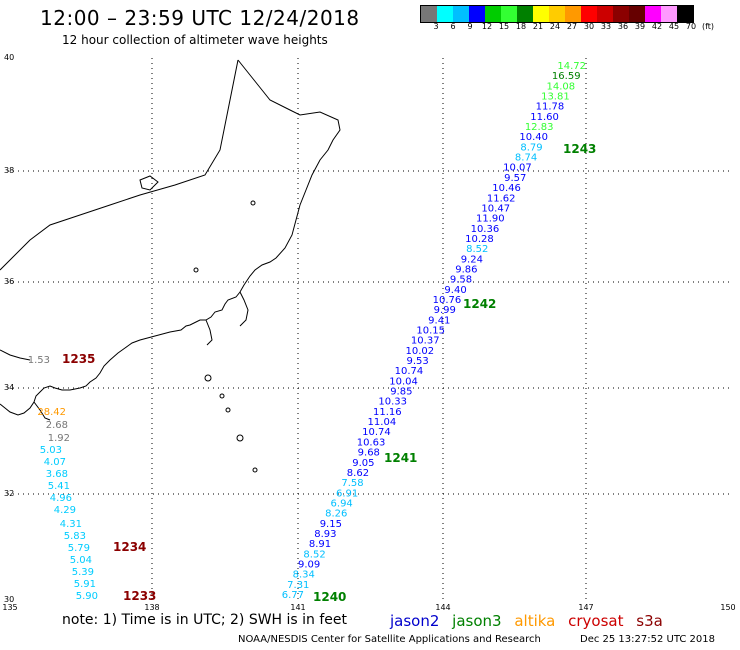  Describe the element at coordinates (331, 524) in the screenshot. I see `swh-value: 9.15` at that location.